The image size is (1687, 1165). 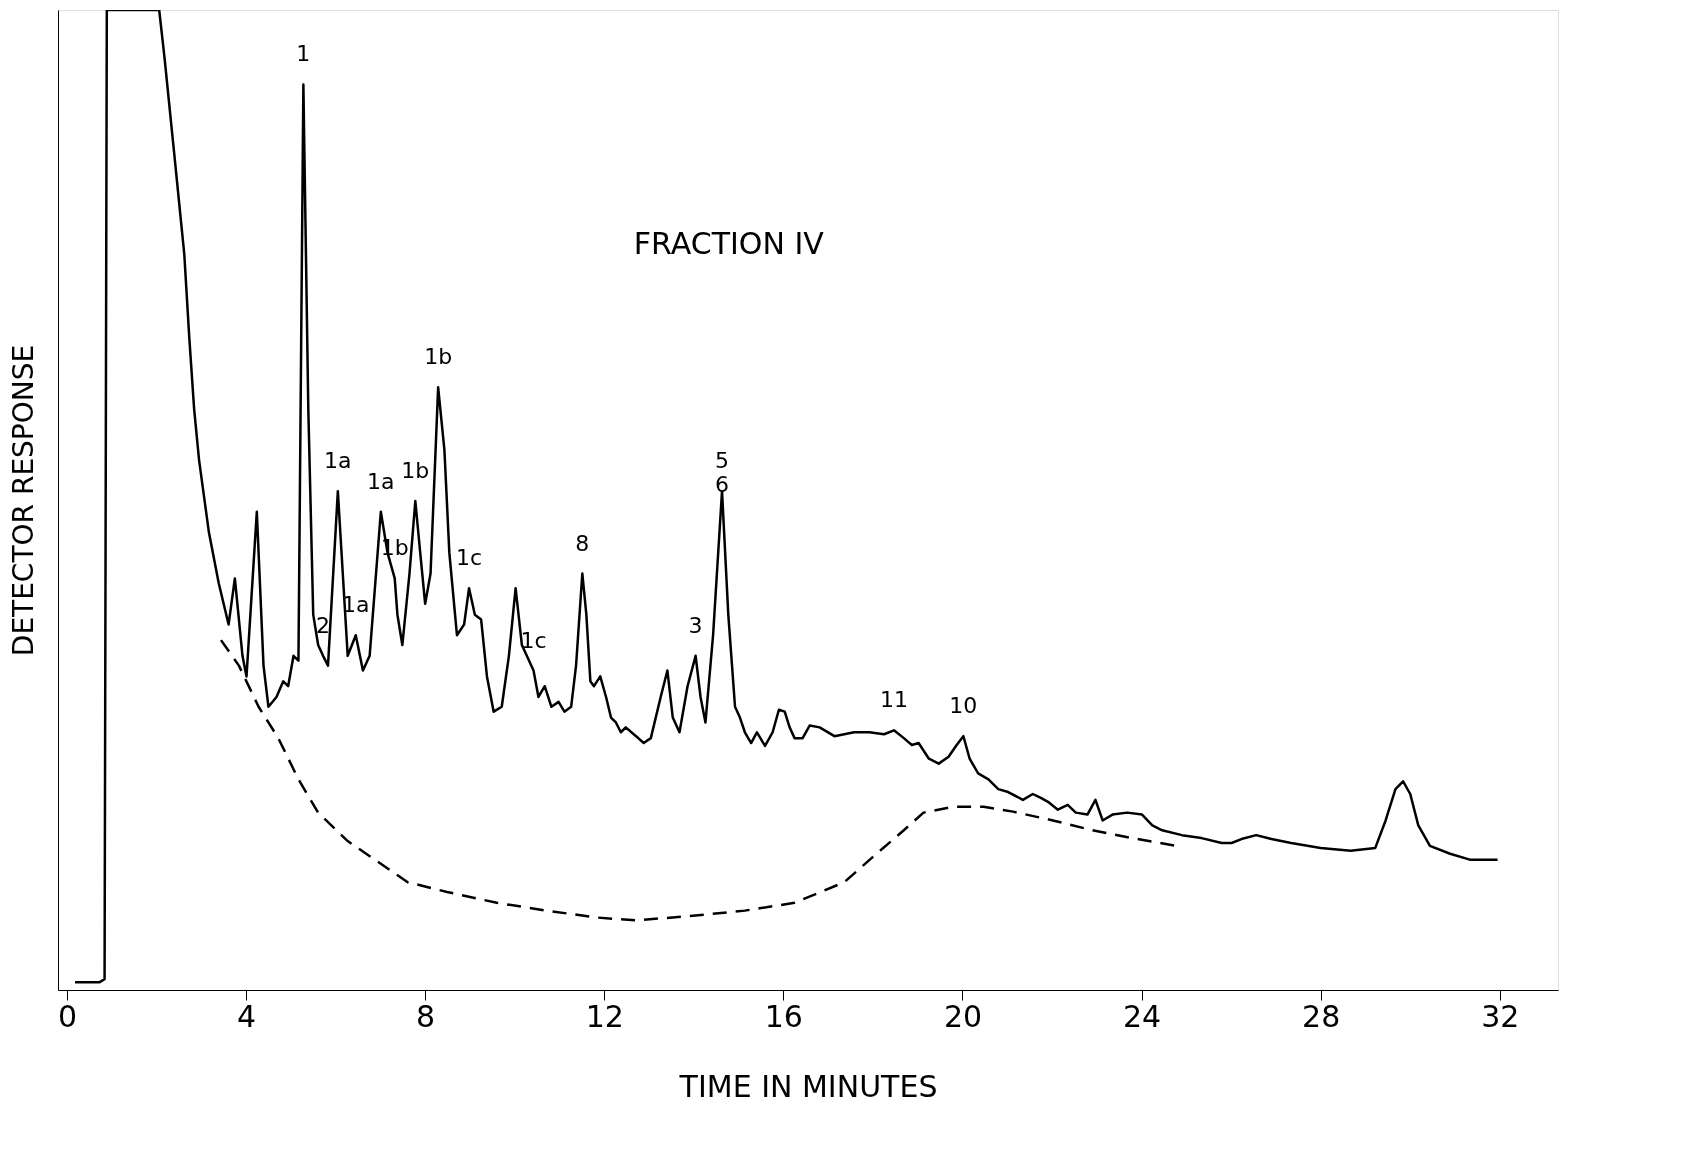 What do you see at coordinates (67, 1016) in the screenshot?
I see `x-tick-label: 0` at bounding box center [67, 1016].